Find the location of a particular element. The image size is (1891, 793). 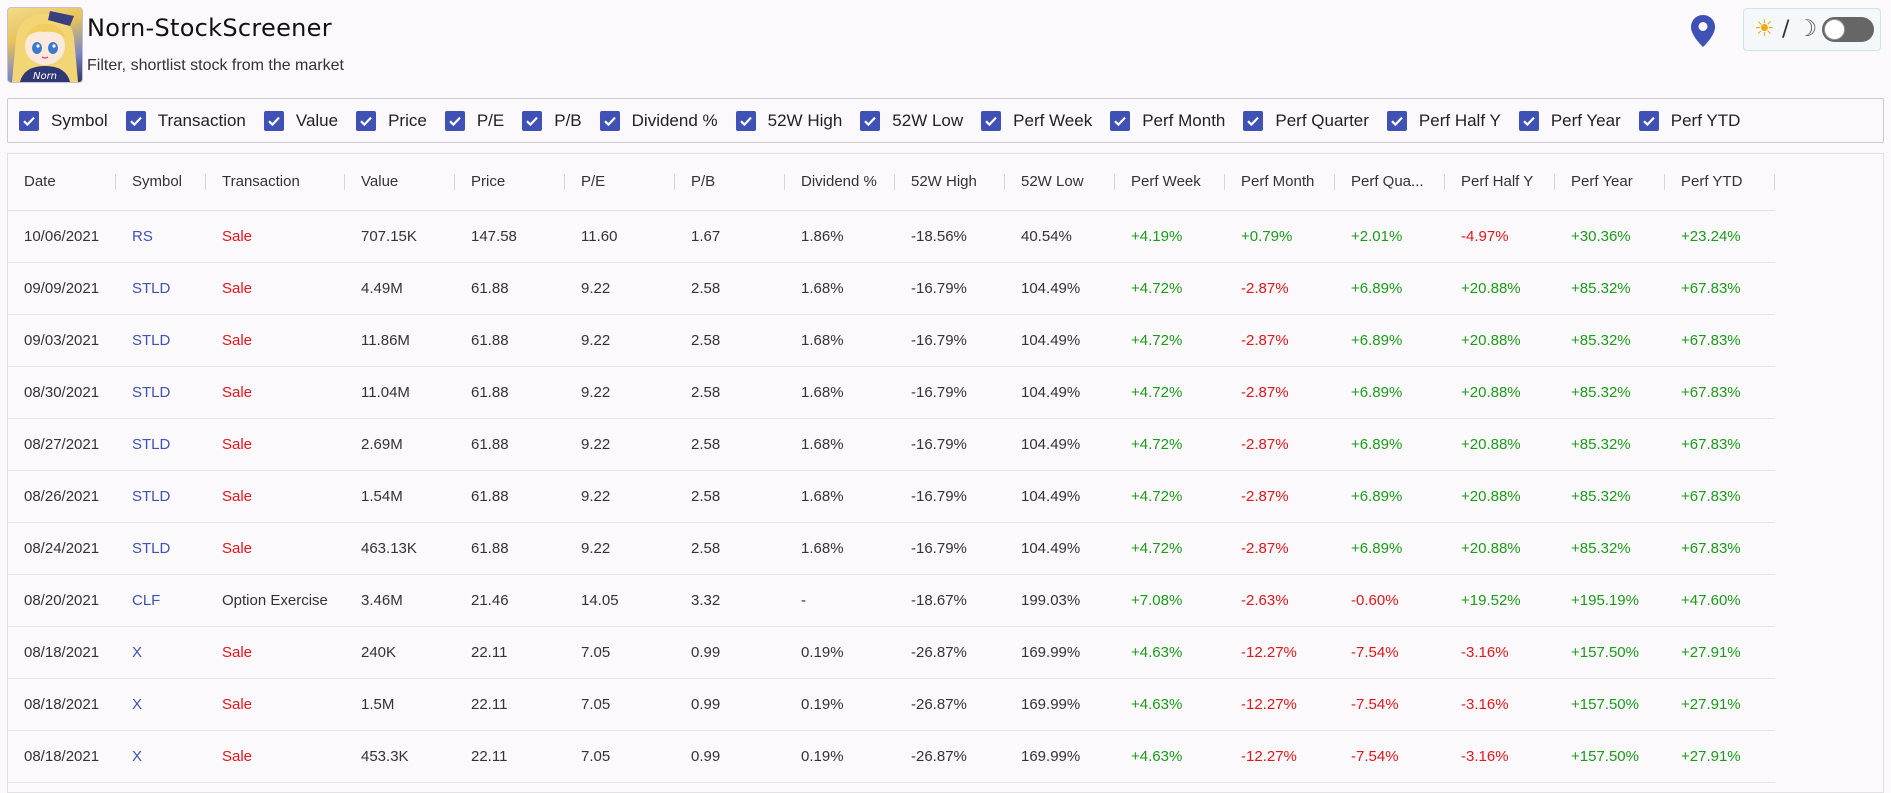

theme-switch is located at coordinates (1848, 29).